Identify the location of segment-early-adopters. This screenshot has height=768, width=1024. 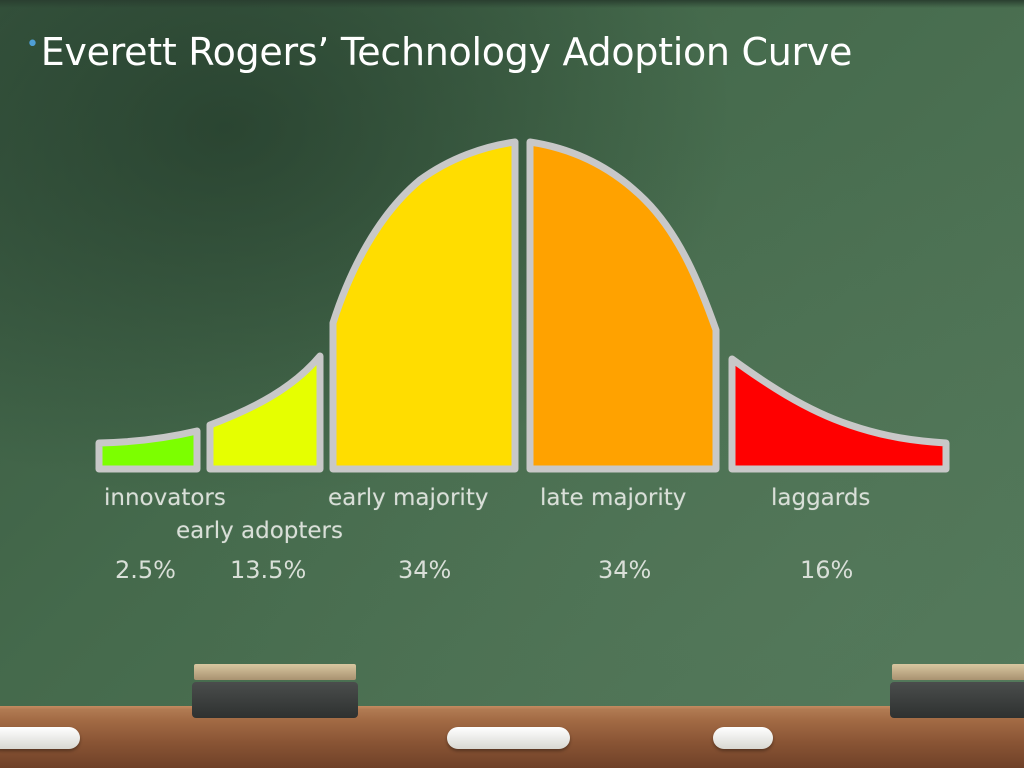
(265, 412).